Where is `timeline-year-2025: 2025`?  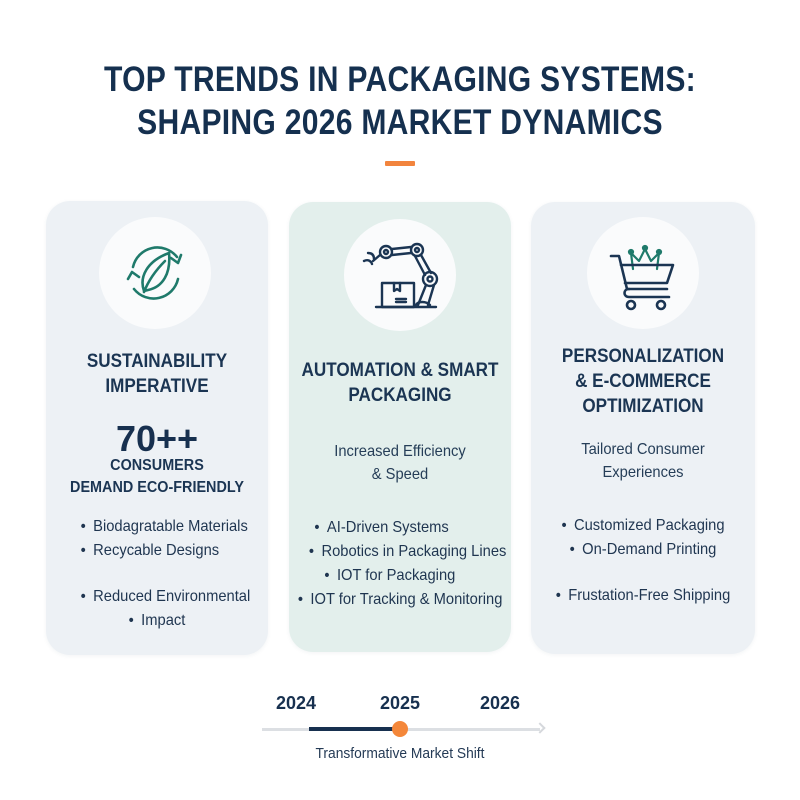 timeline-year-2025: 2025 is located at coordinates (400, 703).